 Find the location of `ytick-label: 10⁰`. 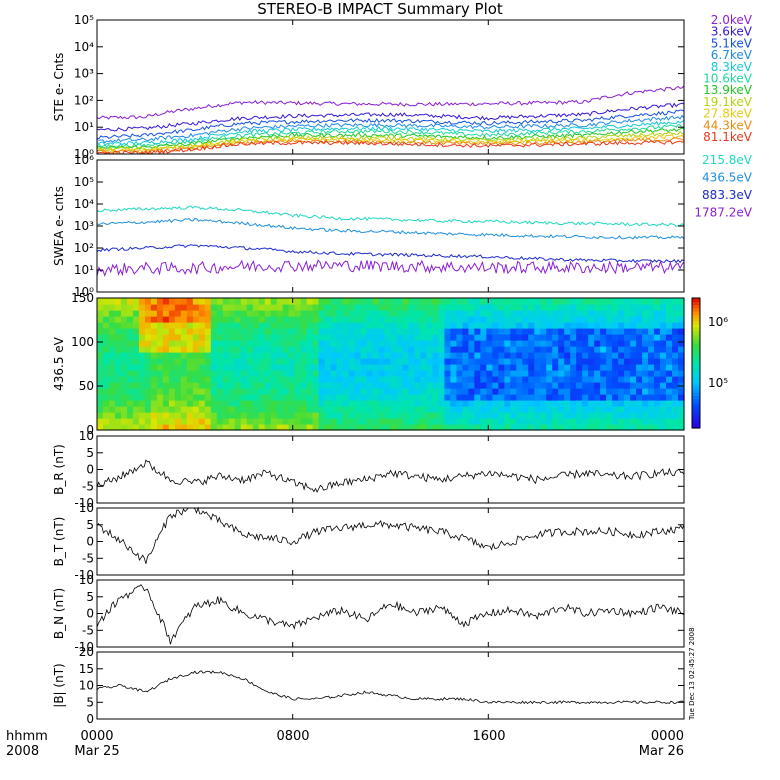

ytick-label: 10⁰ is located at coordinates (84, 154).